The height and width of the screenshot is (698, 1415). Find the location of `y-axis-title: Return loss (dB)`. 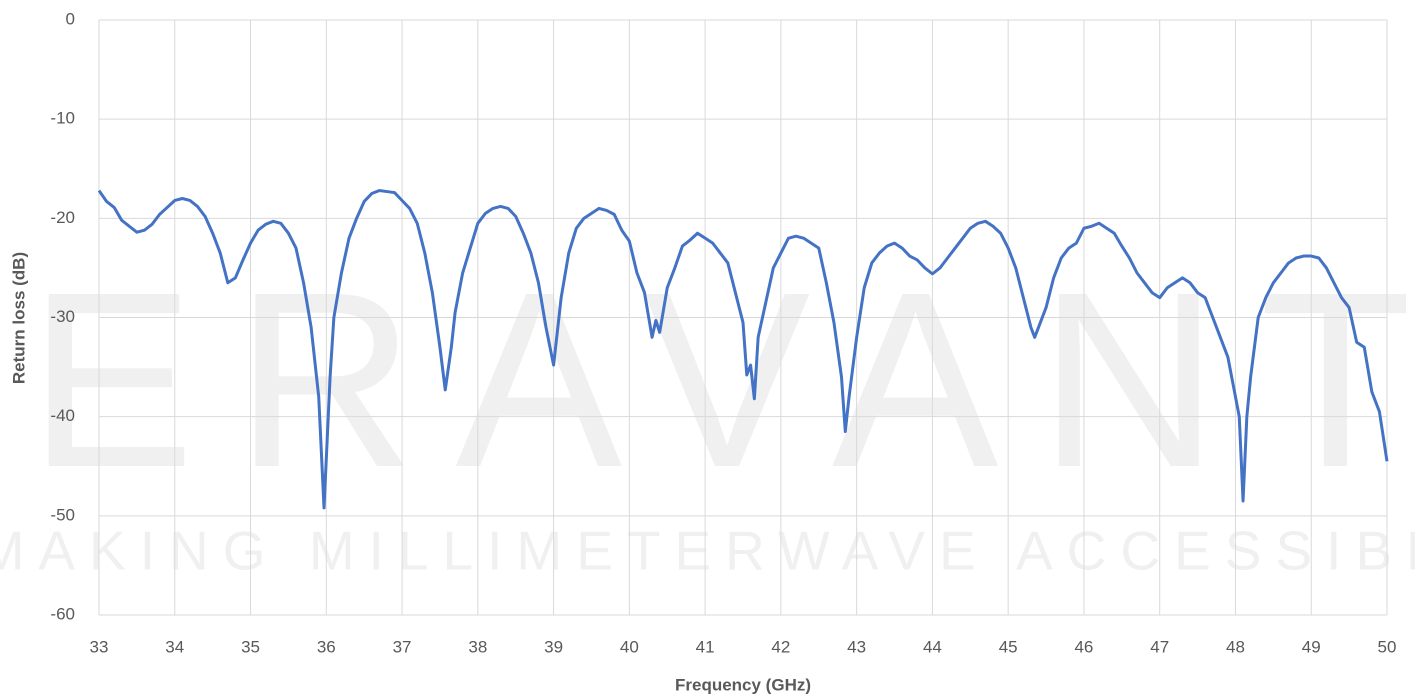

y-axis-title: Return loss (dB) is located at coordinates (18, 318).